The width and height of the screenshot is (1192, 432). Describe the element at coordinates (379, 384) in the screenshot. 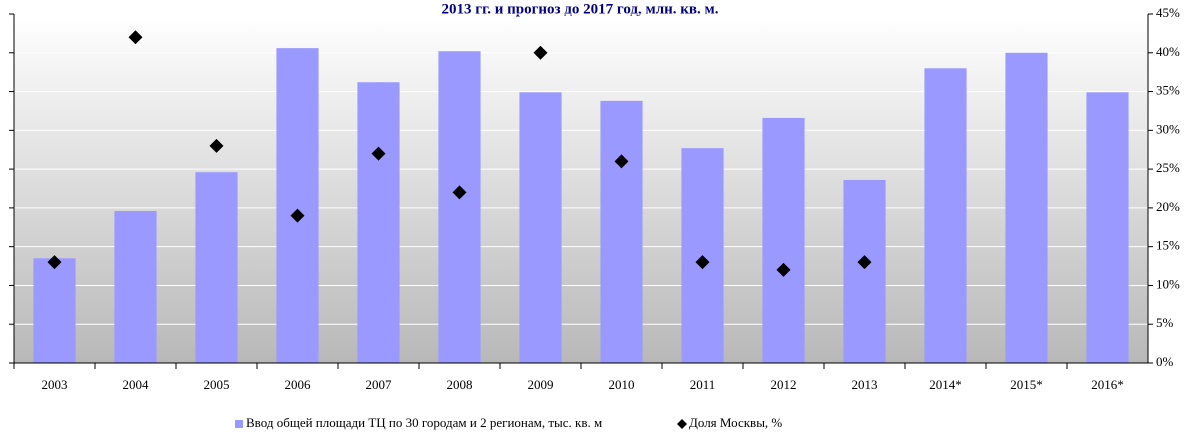

I see `x-tick-label: 2007` at that location.